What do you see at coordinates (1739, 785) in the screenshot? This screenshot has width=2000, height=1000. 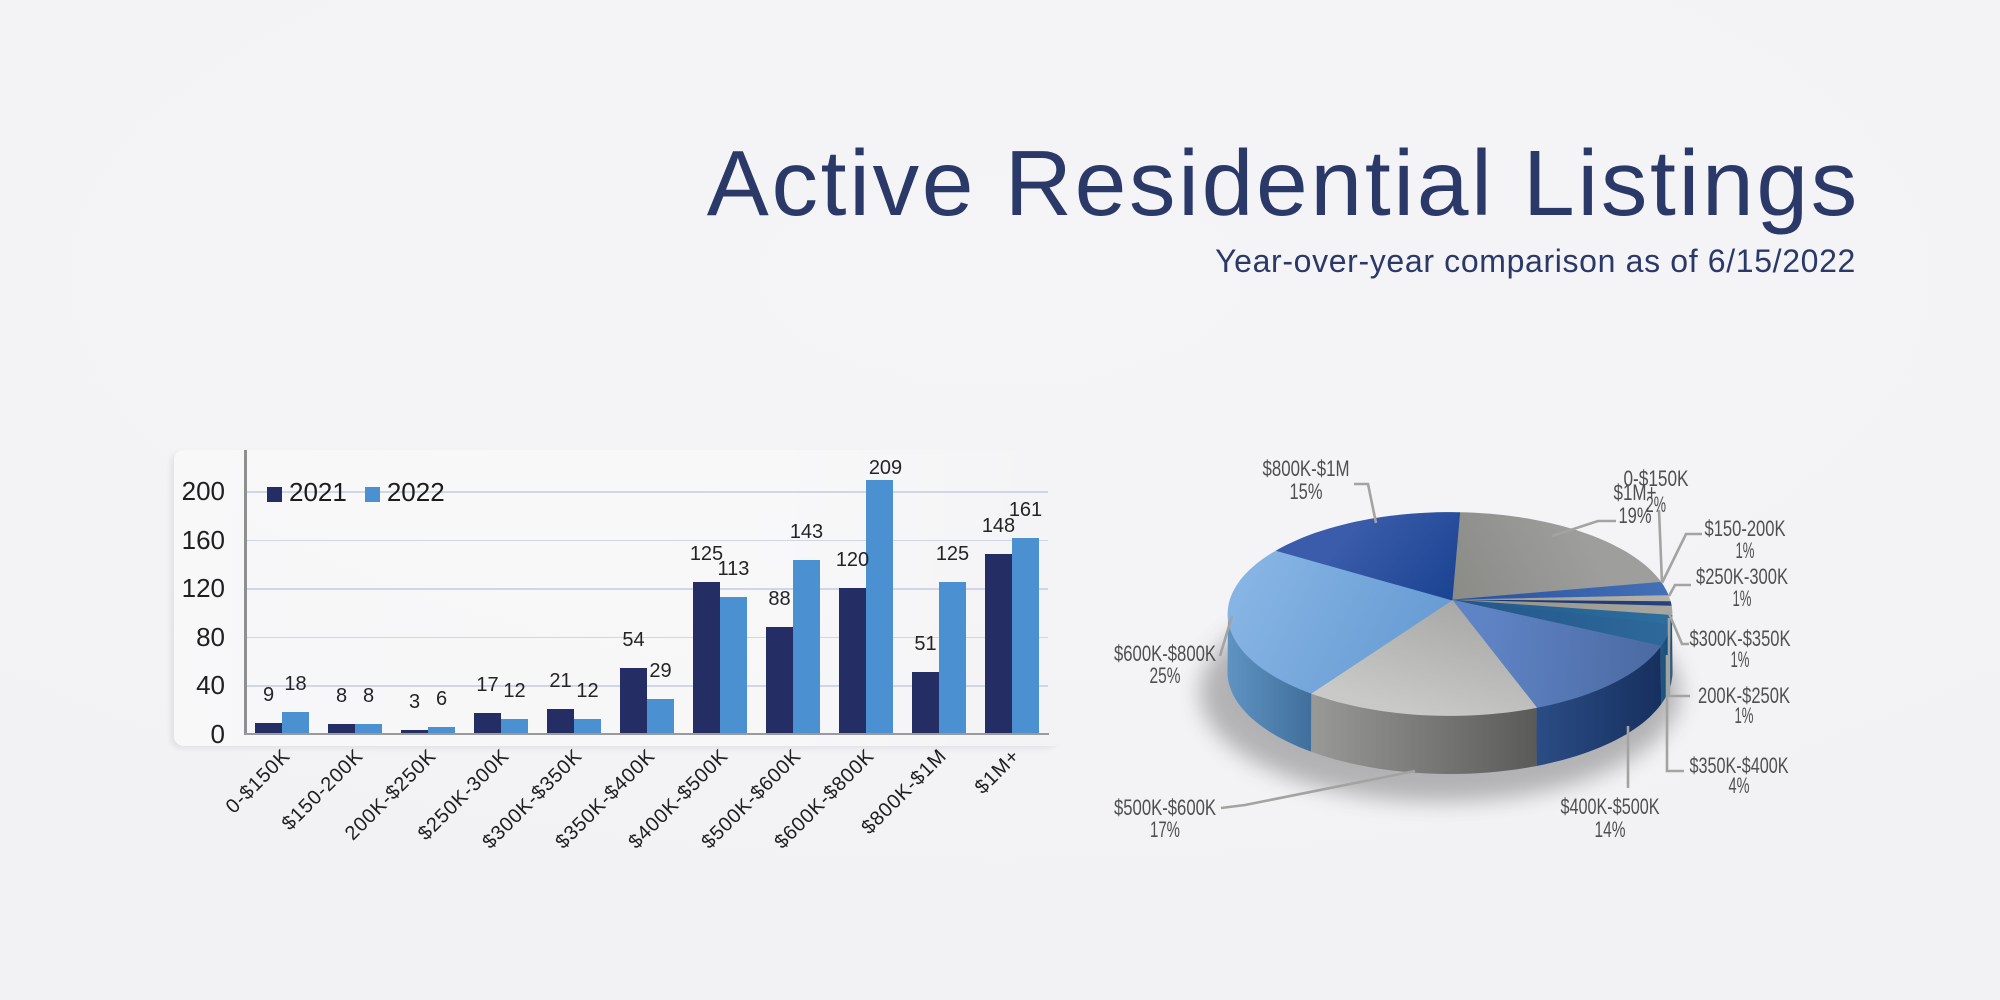 I see `svg-text: 4%` at bounding box center [1739, 785].